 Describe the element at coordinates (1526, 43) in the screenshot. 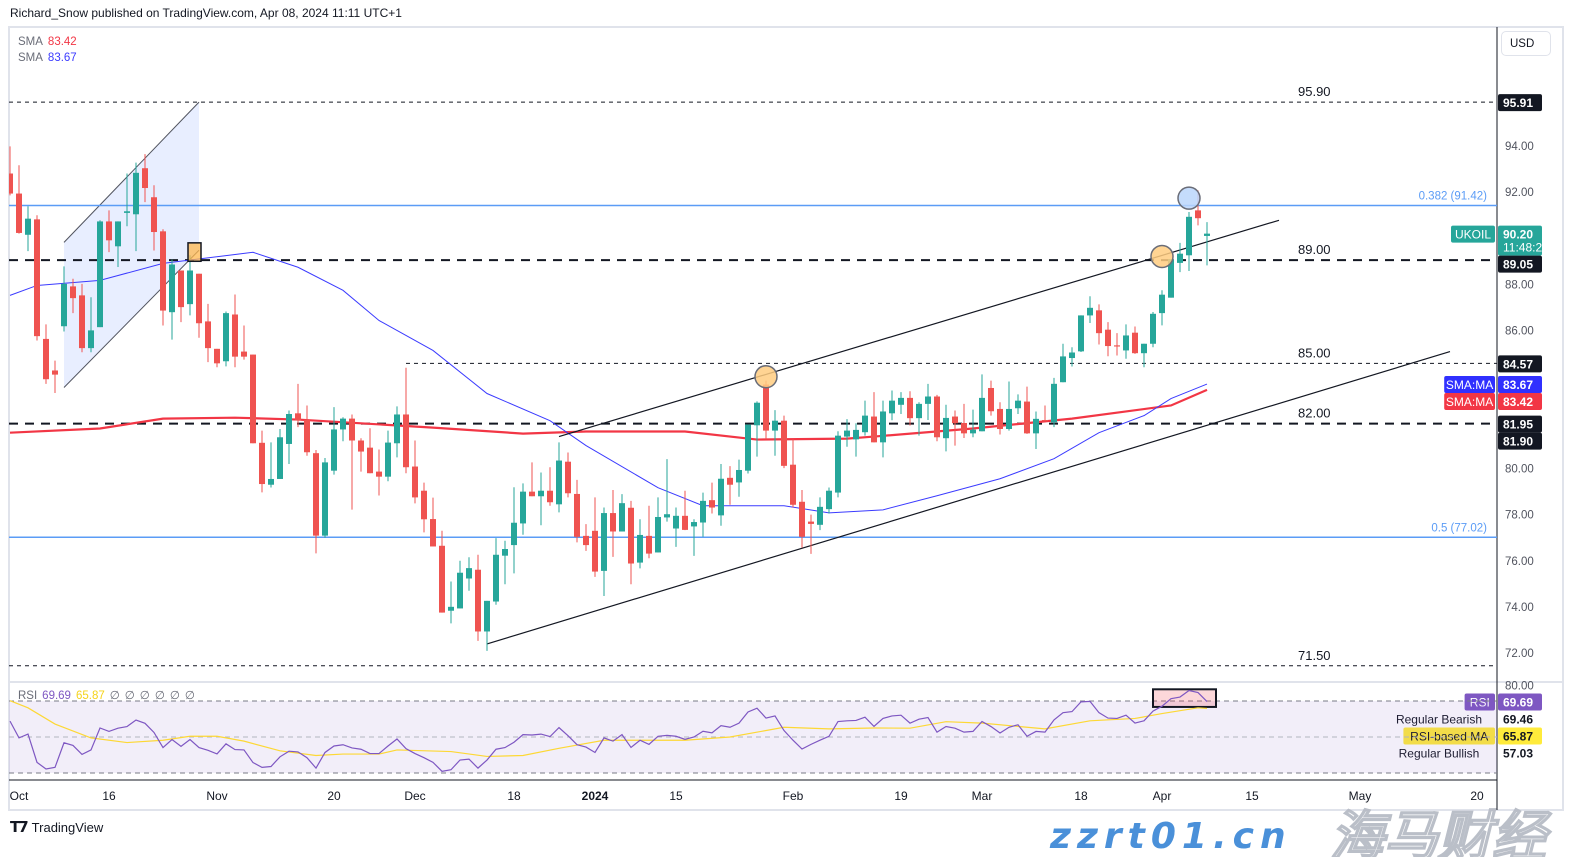

I see `currency-button: USD` at that location.